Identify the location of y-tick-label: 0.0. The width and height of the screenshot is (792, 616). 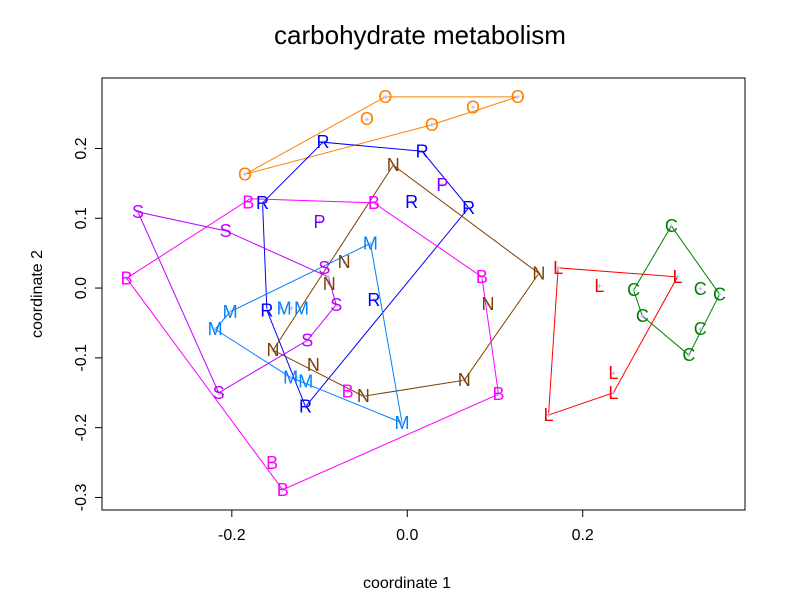
(81, 288).